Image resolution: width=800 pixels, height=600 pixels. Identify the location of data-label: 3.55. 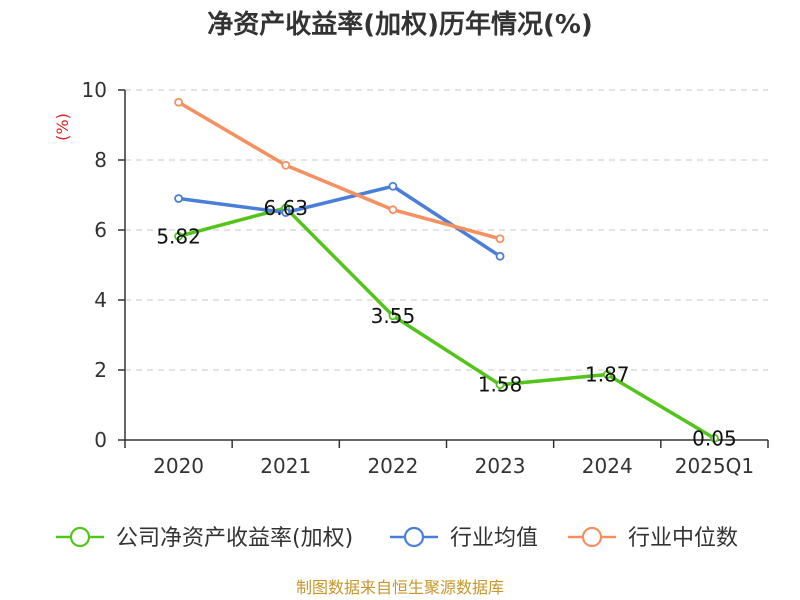
(393, 316).